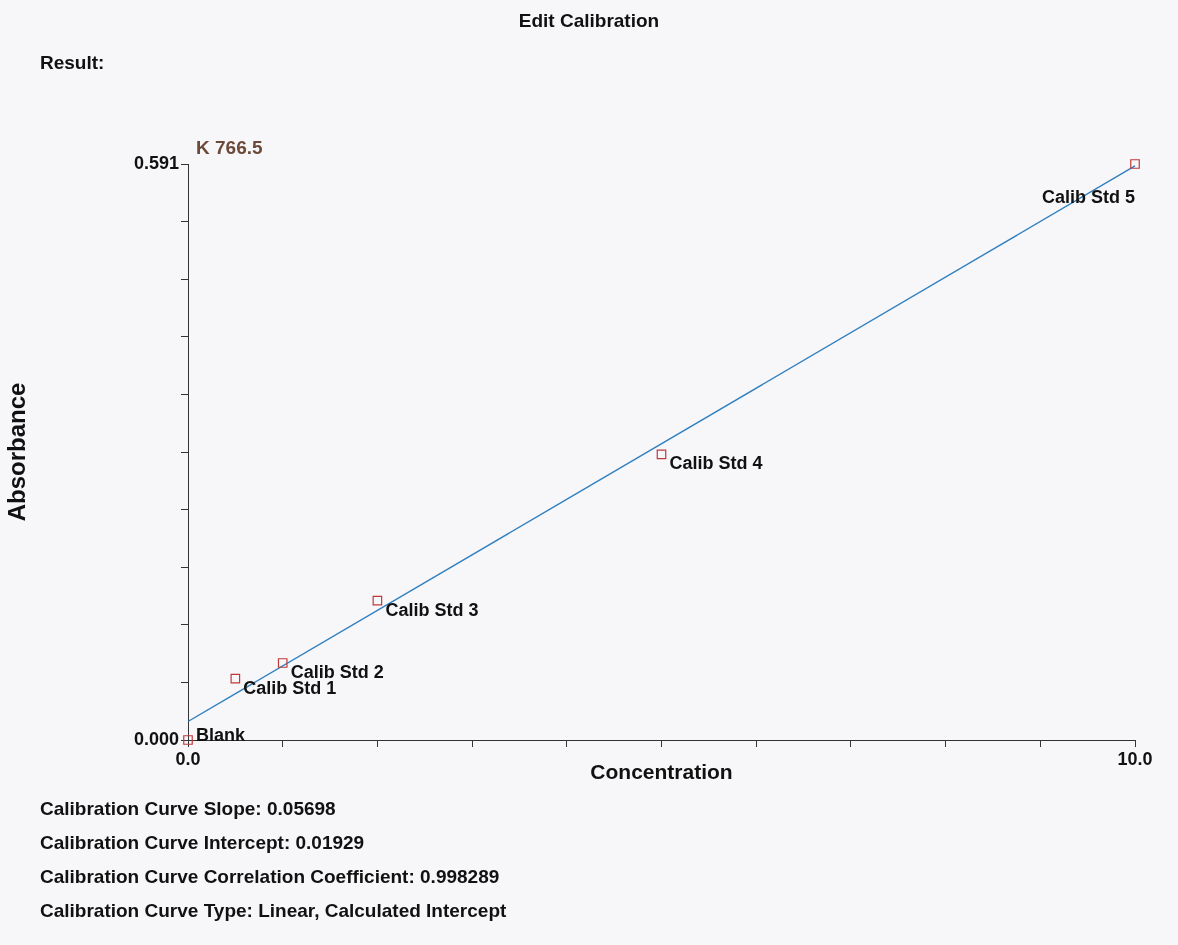 This screenshot has height=945, width=1178. I want to click on annotation: Blank, so click(221, 734).